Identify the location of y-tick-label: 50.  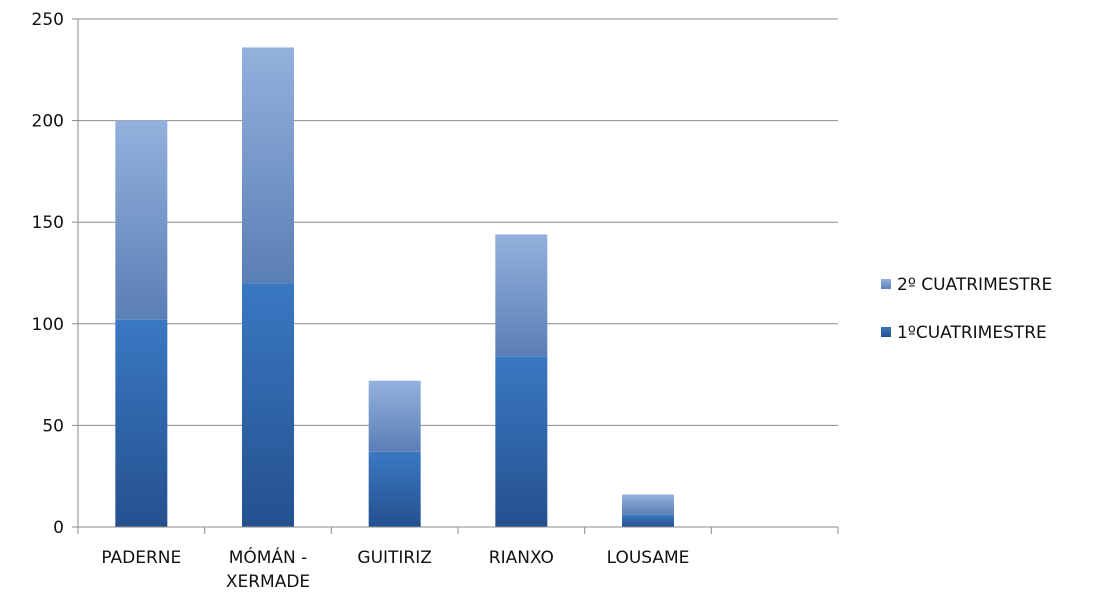
(53, 426).